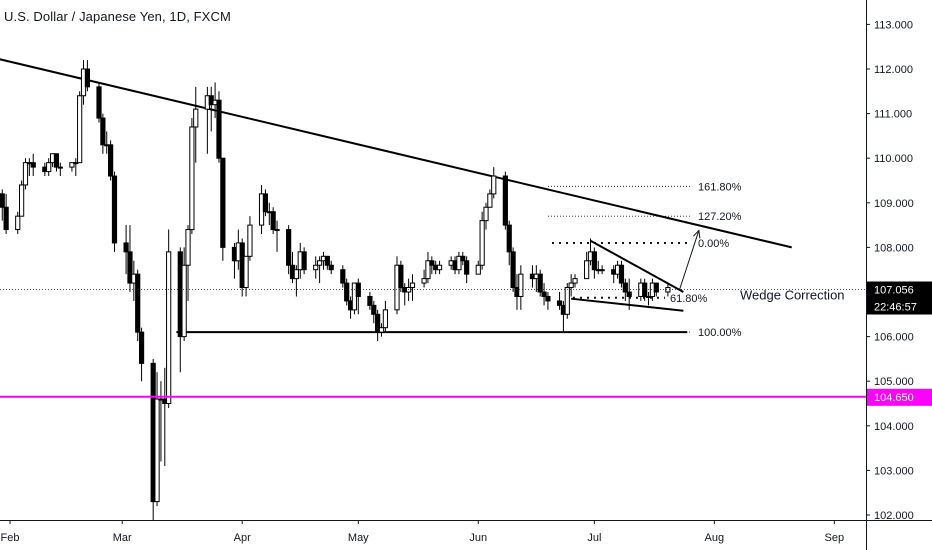 The width and height of the screenshot is (932, 550). What do you see at coordinates (894, 398) in the screenshot?
I see `magenta-badge-label: 104.650` at bounding box center [894, 398].